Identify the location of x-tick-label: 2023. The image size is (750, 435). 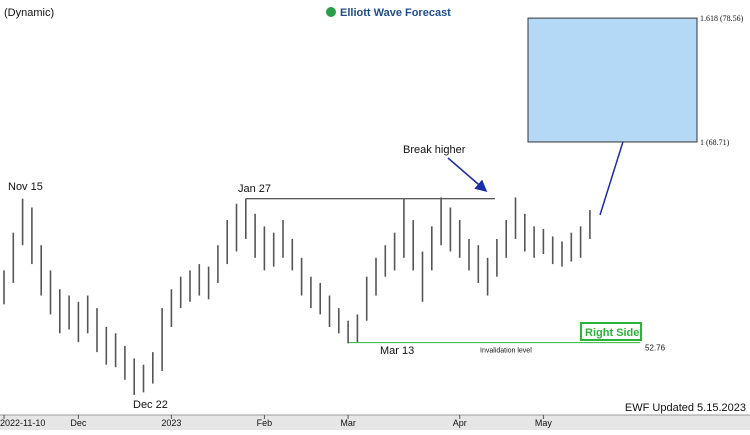
(171, 423).